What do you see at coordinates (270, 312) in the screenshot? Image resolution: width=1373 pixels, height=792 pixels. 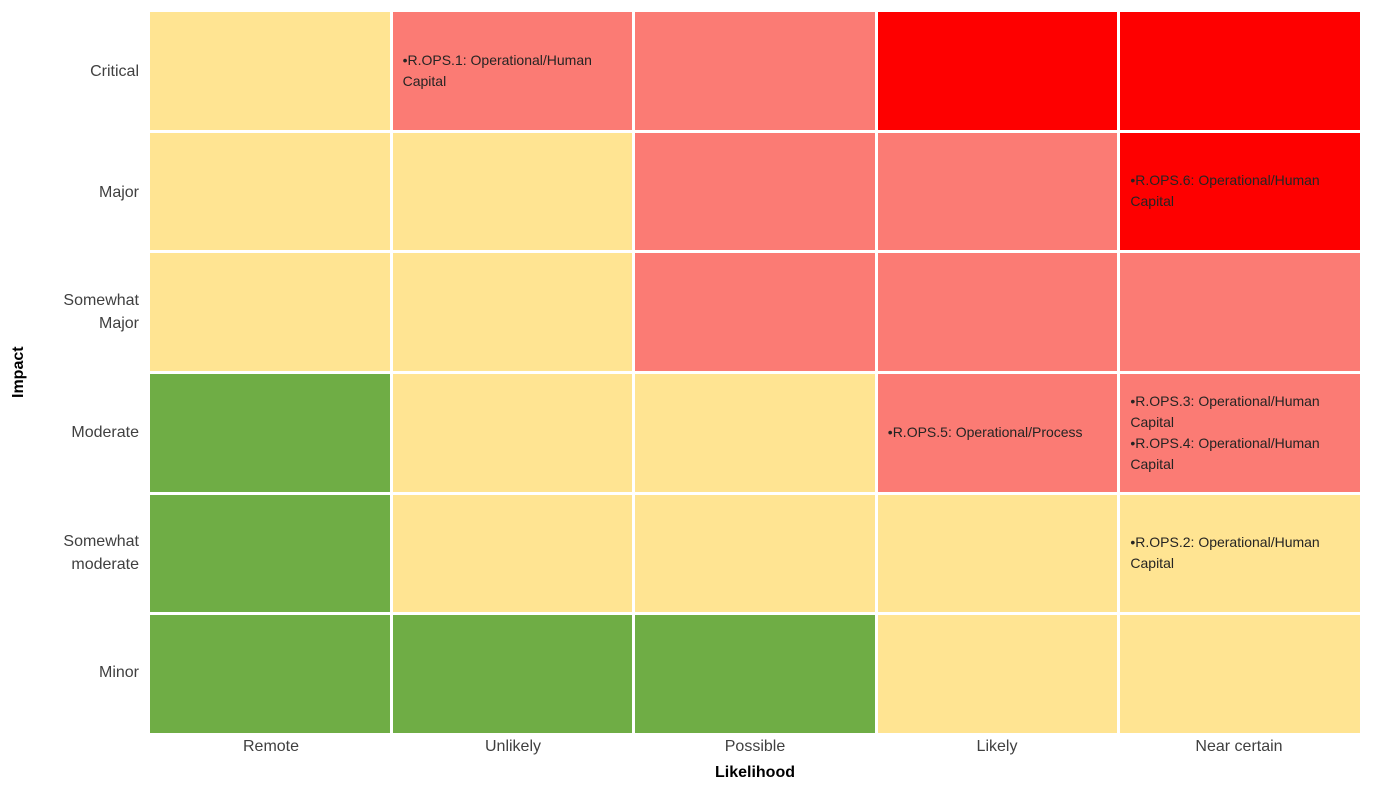 I see `risk-cell-somewhat-major-remote` at bounding box center [270, 312].